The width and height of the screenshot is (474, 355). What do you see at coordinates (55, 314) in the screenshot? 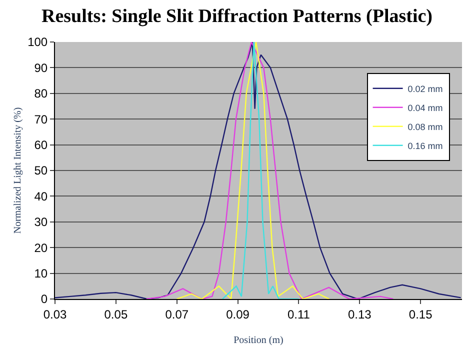
I see `x-tick-label: 0.03` at bounding box center [55, 314].